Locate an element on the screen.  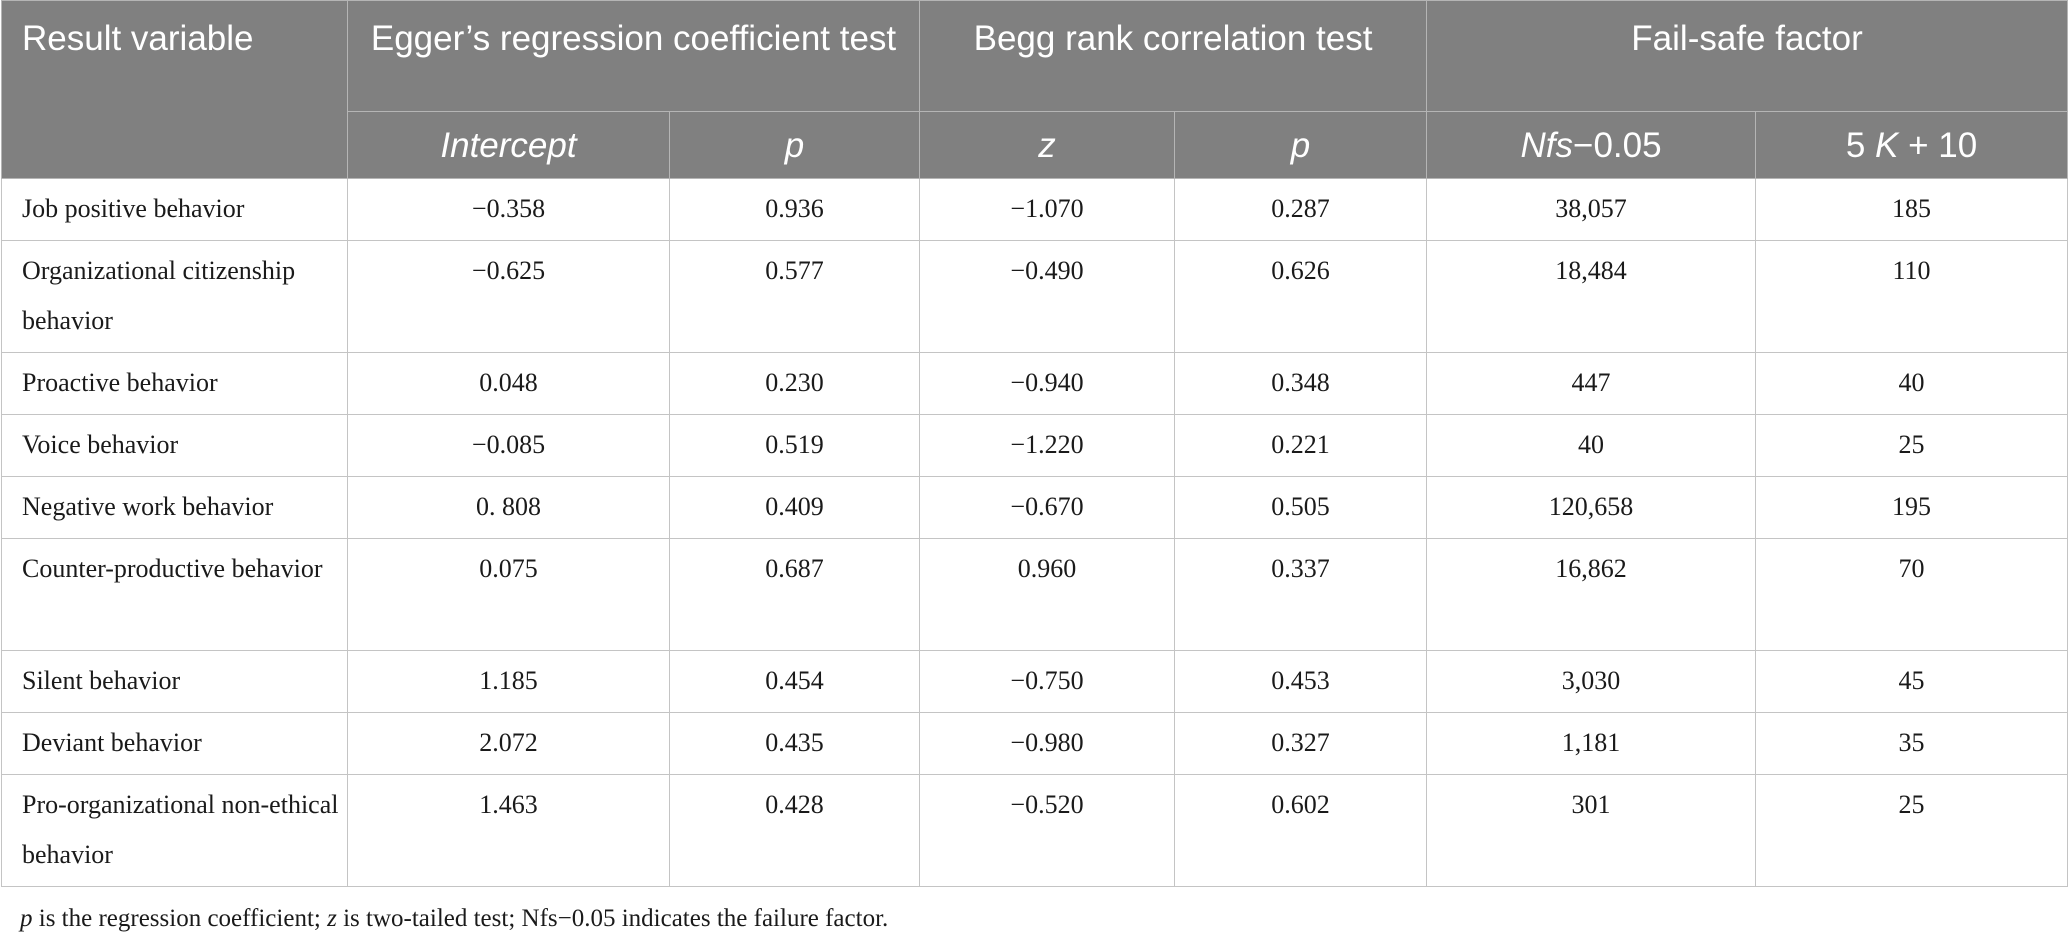
cell-intercept: −0.358 is located at coordinates (508, 209).